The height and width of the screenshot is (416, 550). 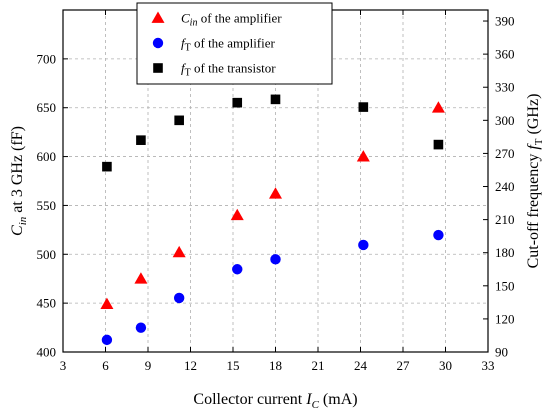 I want to click on x-tick-label: 24, so click(x=361, y=365).